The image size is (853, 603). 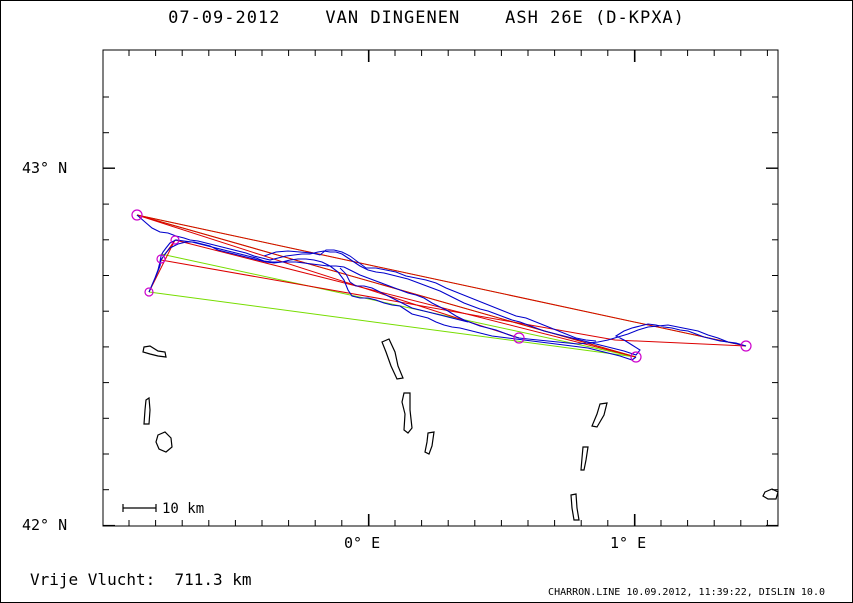 I want to click on distance-label: Vrije Vlucht:, so click(x=93, y=579).